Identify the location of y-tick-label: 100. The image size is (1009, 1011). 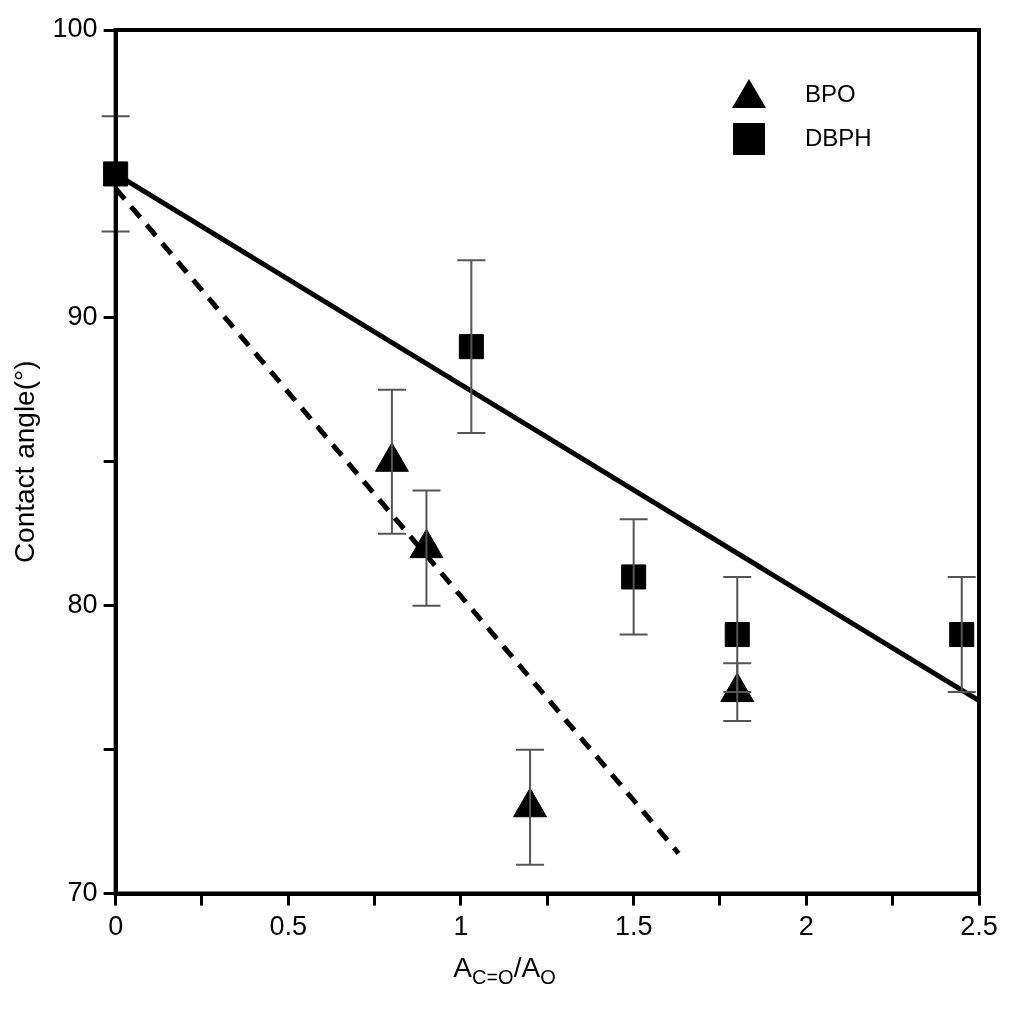
(75, 28).